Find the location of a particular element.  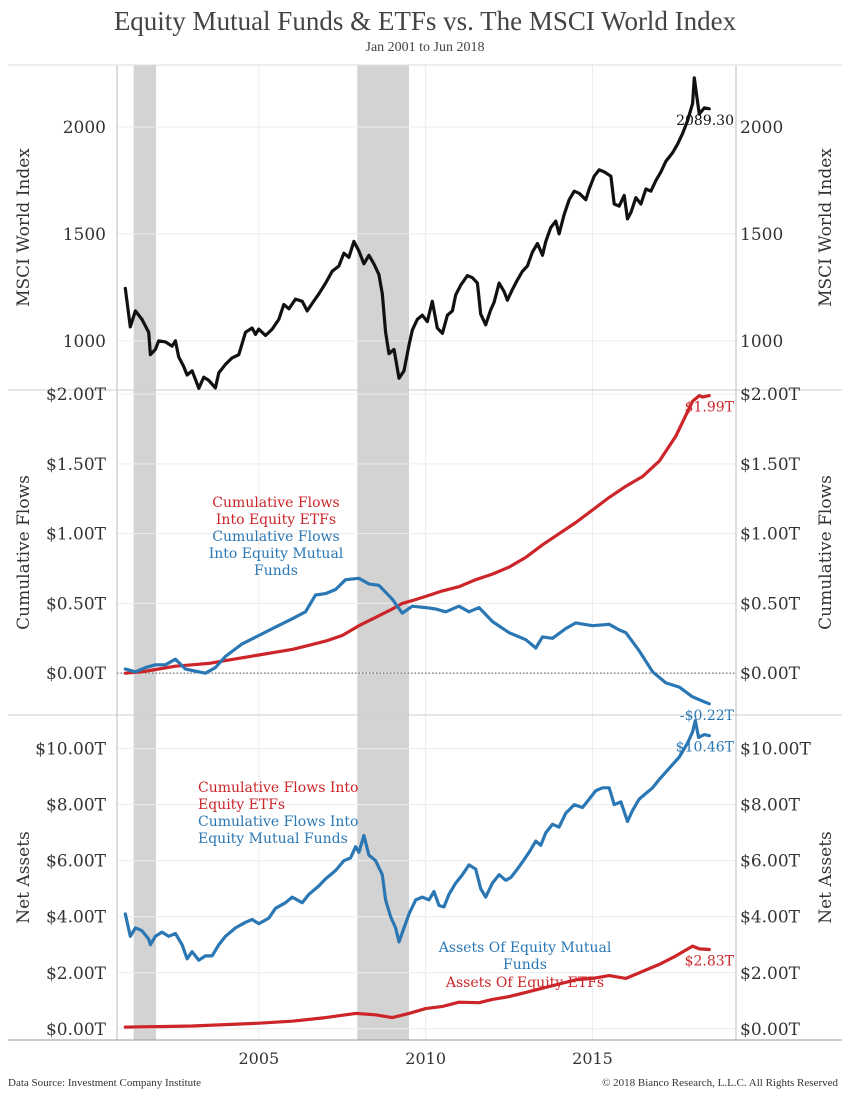

assets-y-tick-right: $10.00T is located at coordinates (775, 750).